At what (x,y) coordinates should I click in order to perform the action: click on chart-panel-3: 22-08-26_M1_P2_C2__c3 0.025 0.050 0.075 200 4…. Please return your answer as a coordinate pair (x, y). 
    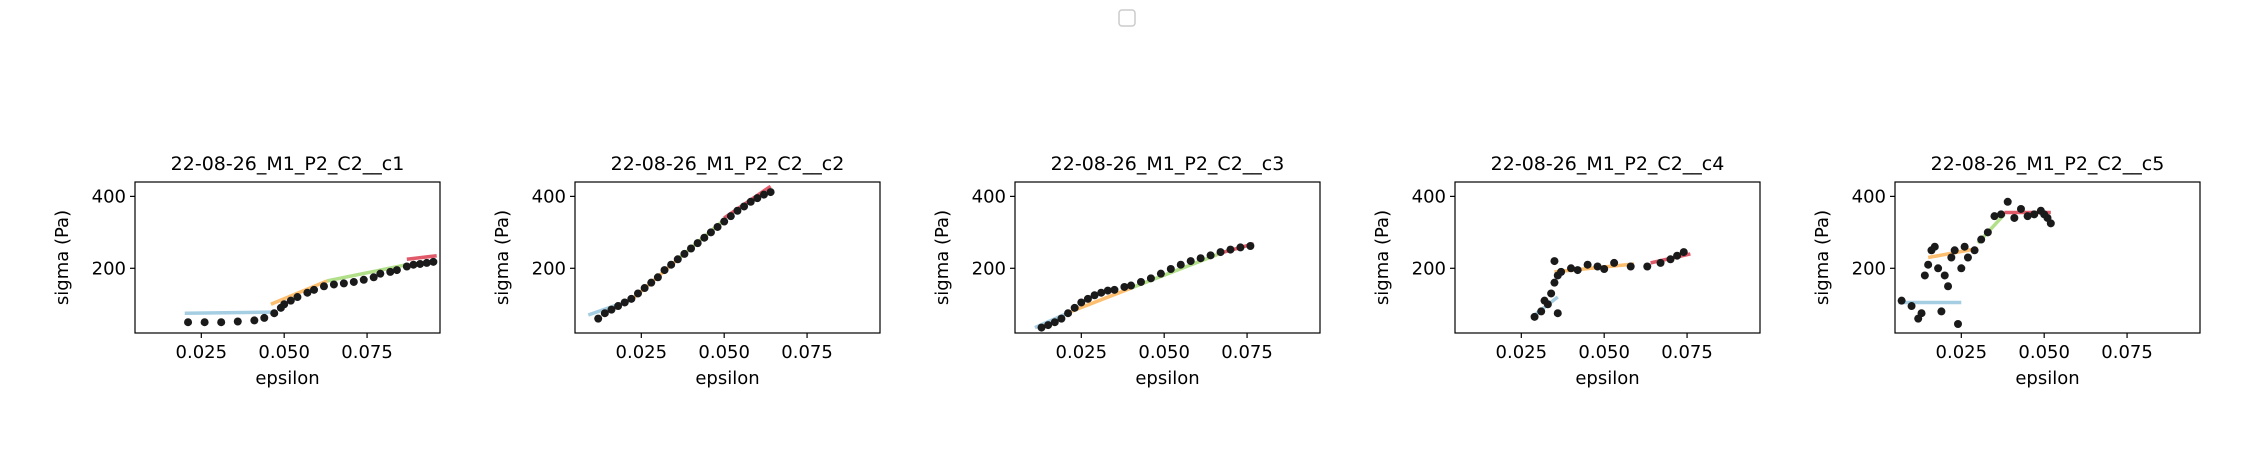
    Looking at the image, I should click on (1126, 271).